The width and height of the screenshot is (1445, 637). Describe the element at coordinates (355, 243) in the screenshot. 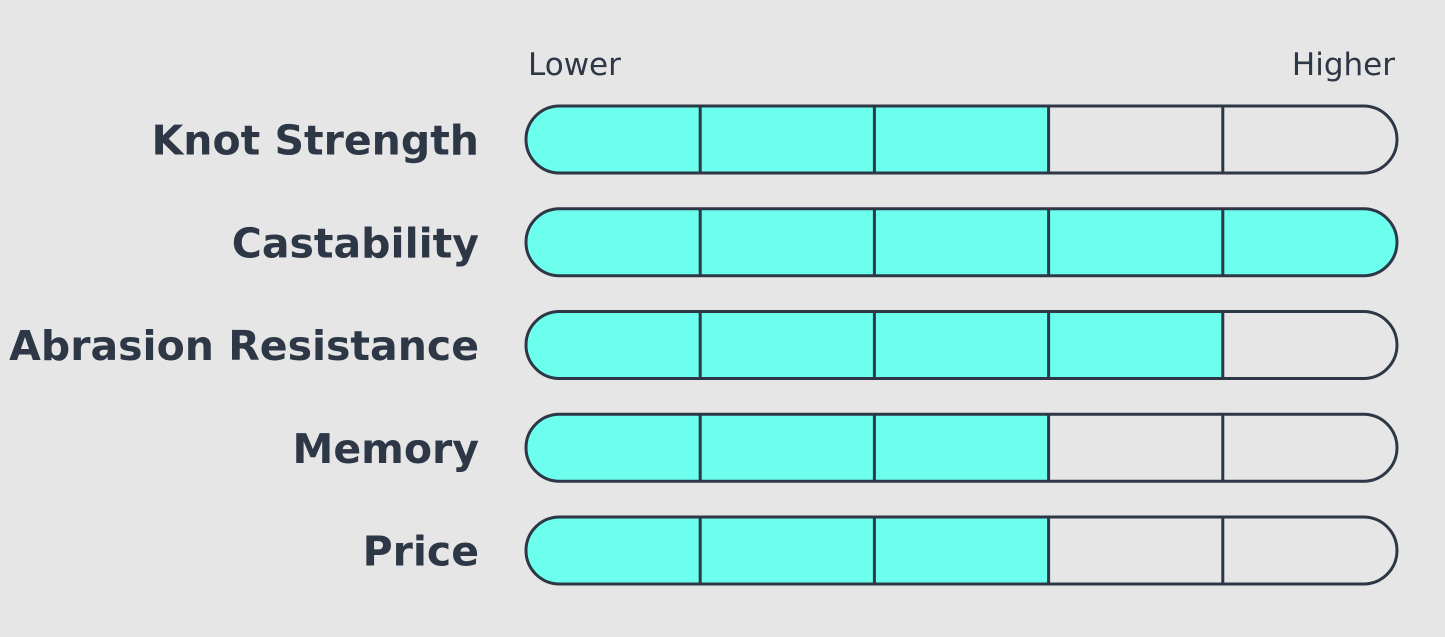

I see `row-label: Castability` at that location.